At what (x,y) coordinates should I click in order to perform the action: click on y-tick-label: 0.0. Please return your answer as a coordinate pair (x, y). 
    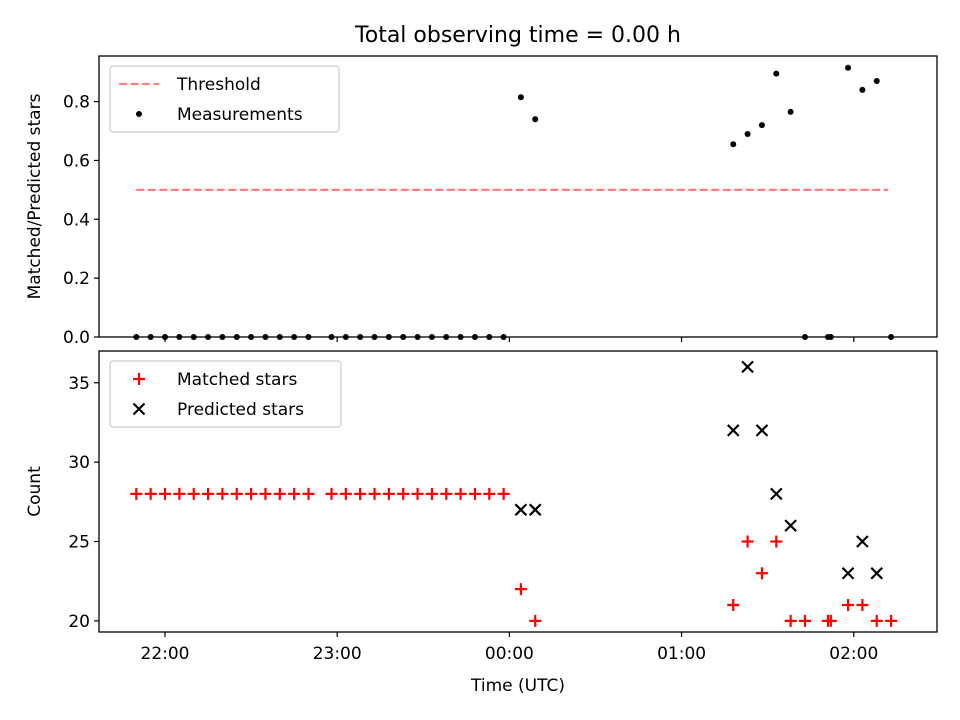
    Looking at the image, I should click on (76, 338).